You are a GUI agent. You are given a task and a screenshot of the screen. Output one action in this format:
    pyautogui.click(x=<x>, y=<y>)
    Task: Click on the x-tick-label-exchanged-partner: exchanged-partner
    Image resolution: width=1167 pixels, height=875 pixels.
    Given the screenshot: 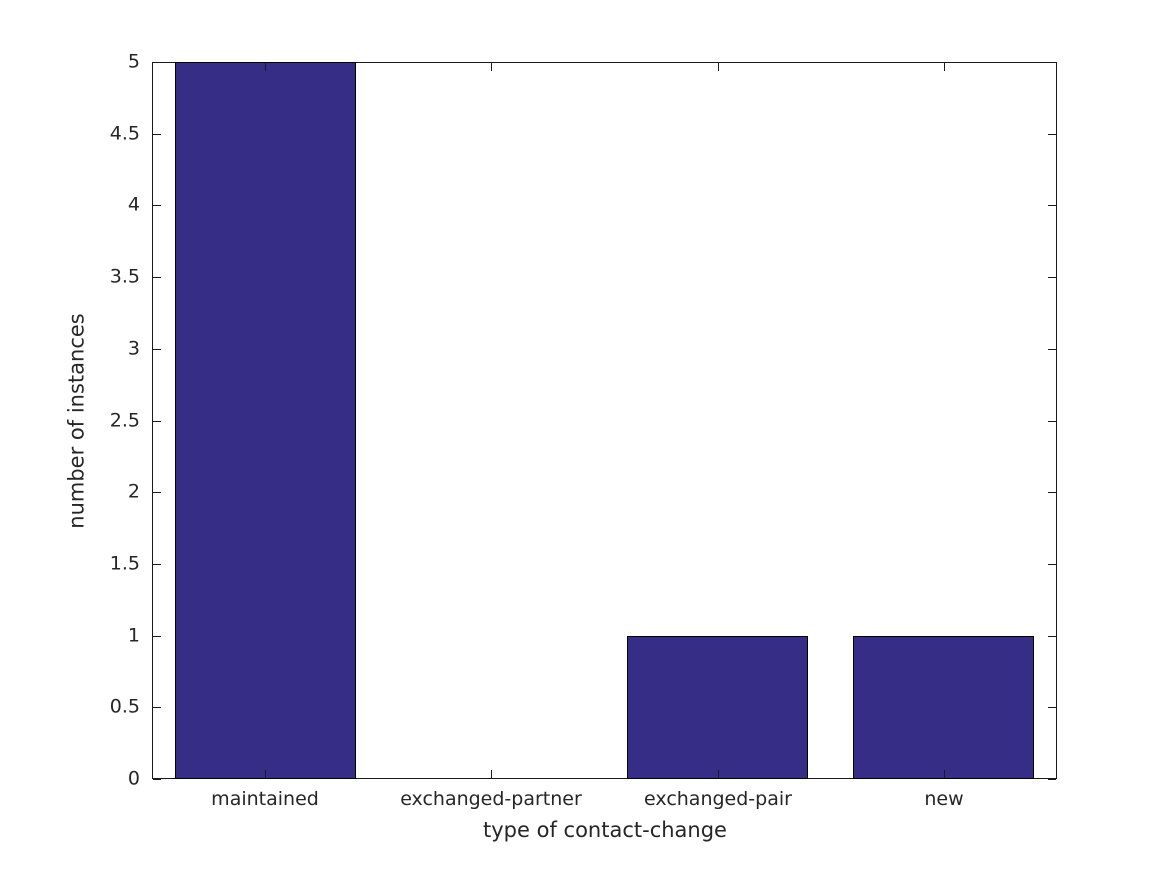 What is the action you would take?
    pyautogui.click(x=491, y=799)
    